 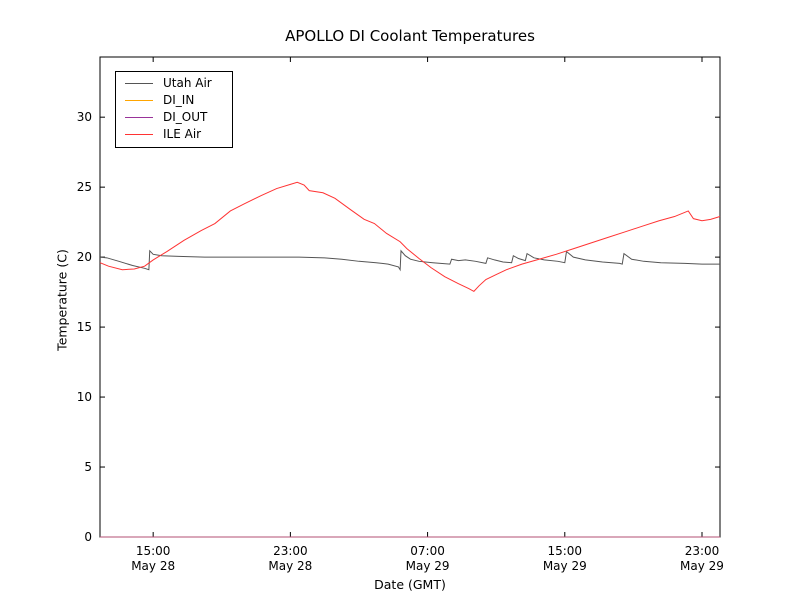 What do you see at coordinates (187, 83) in the screenshot?
I see `legend-label: Utah Air` at bounding box center [187, 83].